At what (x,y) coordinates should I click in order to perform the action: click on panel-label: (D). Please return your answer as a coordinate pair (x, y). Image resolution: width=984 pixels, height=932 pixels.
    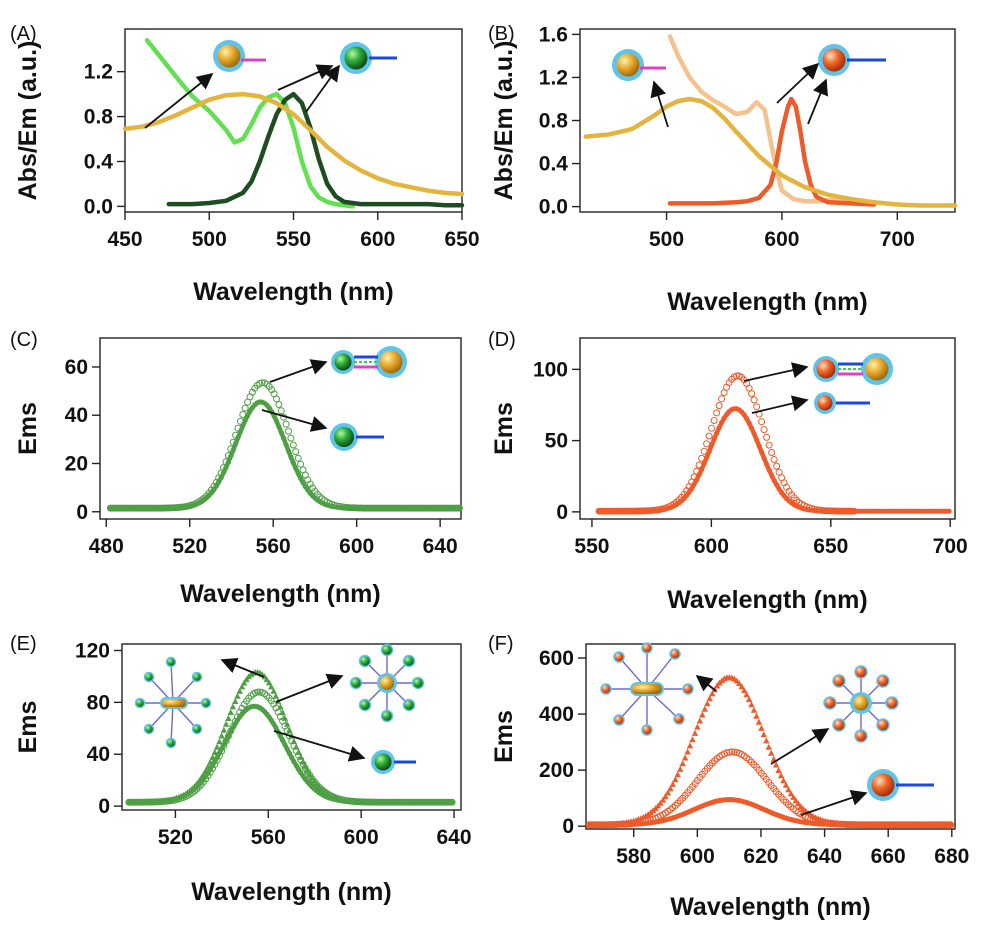
    Looking at the image, I should click on (502, 340).